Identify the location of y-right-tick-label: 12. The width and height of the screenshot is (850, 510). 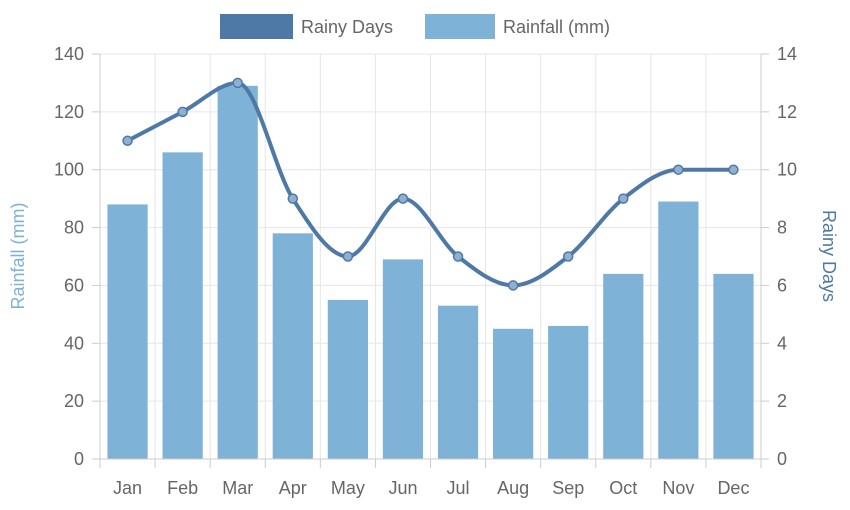
(787, 112).